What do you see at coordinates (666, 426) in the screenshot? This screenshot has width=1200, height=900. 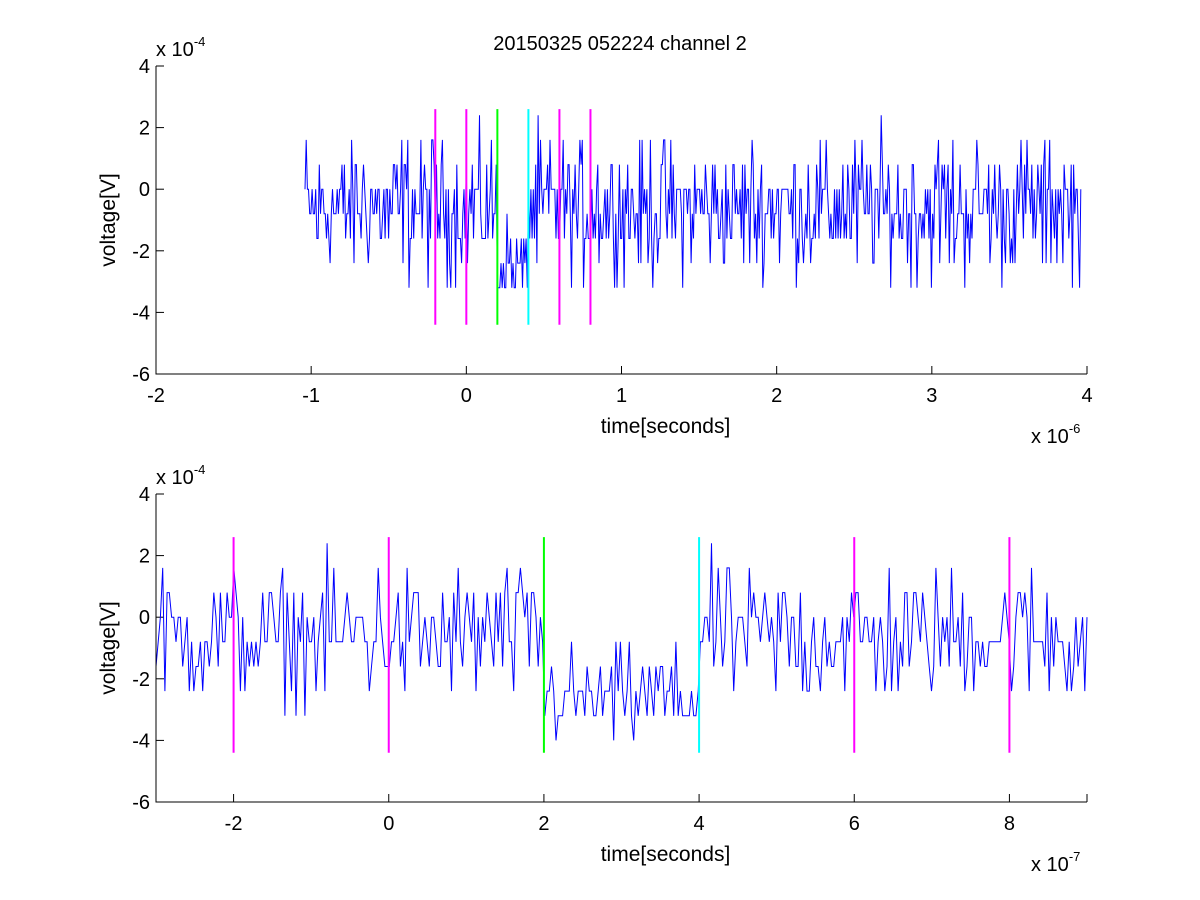 I see `top-plot-x-axis-label: time[seconds]` at bounding box center [666, 426].